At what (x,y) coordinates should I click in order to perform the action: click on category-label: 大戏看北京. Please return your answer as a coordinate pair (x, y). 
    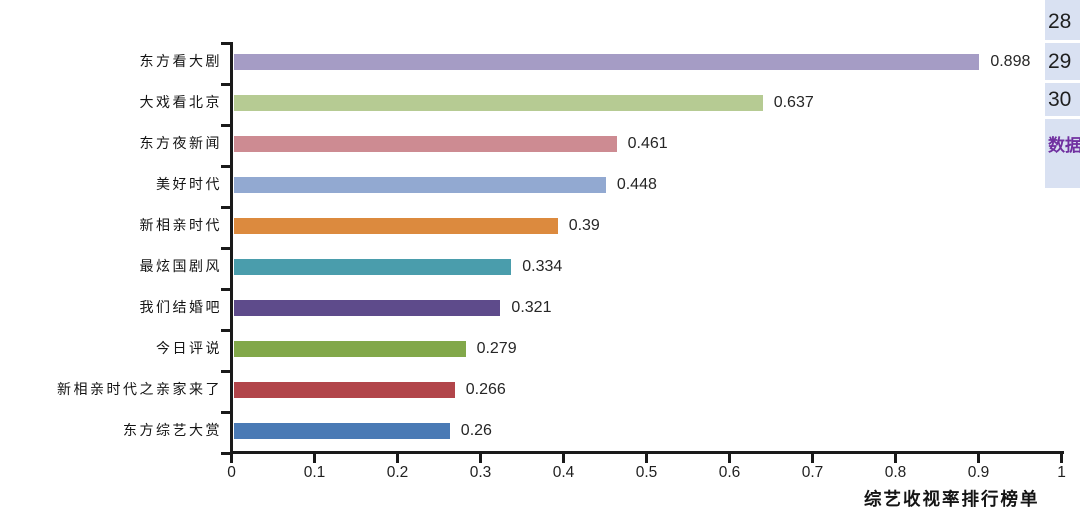
    Looking at the image, I should click on (180, 103).